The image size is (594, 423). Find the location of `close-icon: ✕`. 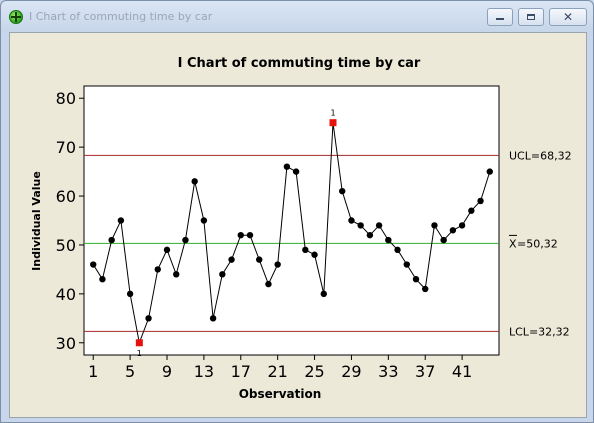

close-icon: ✕ is located at coordinates (568, 17).